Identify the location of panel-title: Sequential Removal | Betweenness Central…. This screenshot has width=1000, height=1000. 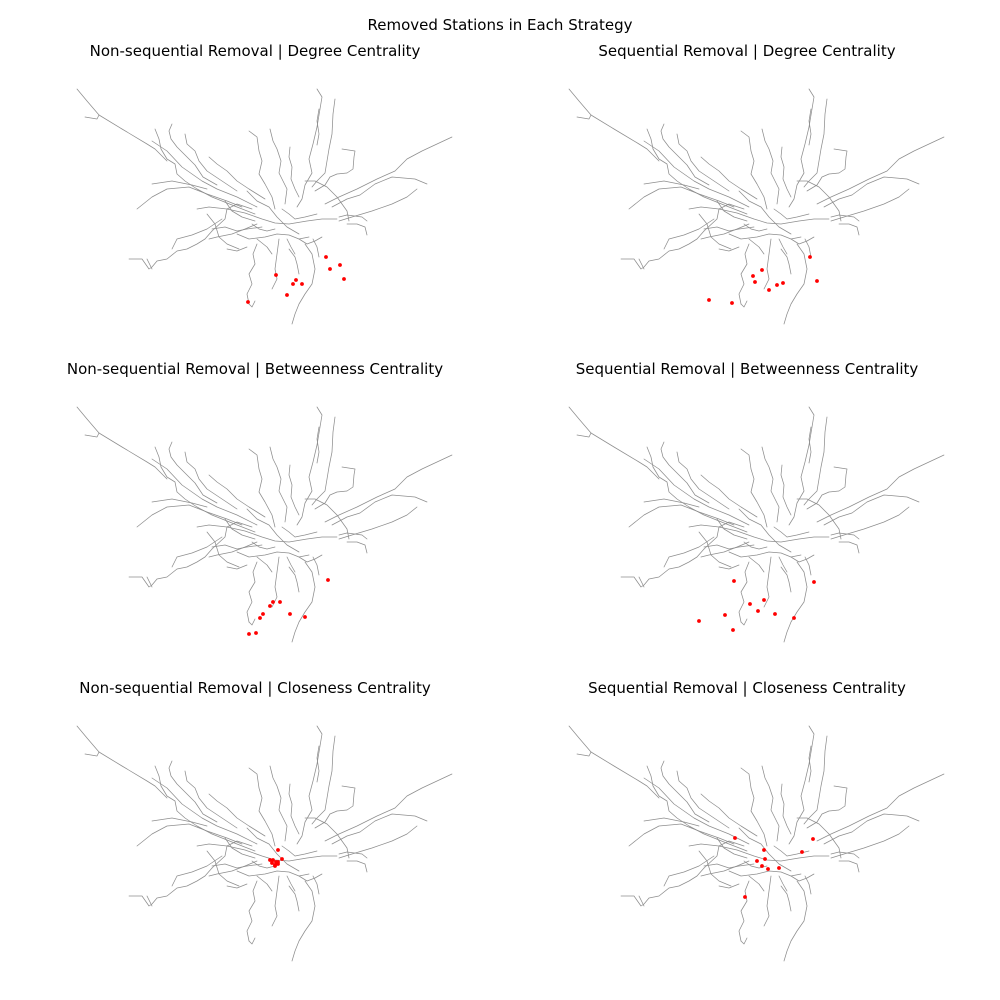
(747, 369).